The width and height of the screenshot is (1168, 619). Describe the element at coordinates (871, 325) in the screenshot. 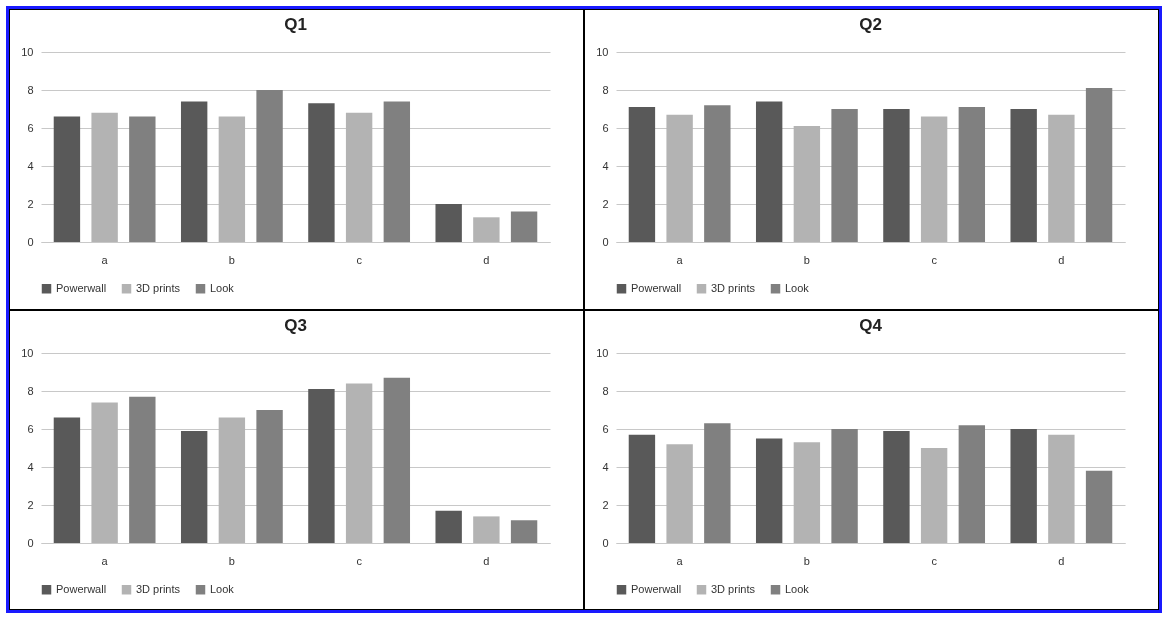

I see `chart-title: Q4` at that location.